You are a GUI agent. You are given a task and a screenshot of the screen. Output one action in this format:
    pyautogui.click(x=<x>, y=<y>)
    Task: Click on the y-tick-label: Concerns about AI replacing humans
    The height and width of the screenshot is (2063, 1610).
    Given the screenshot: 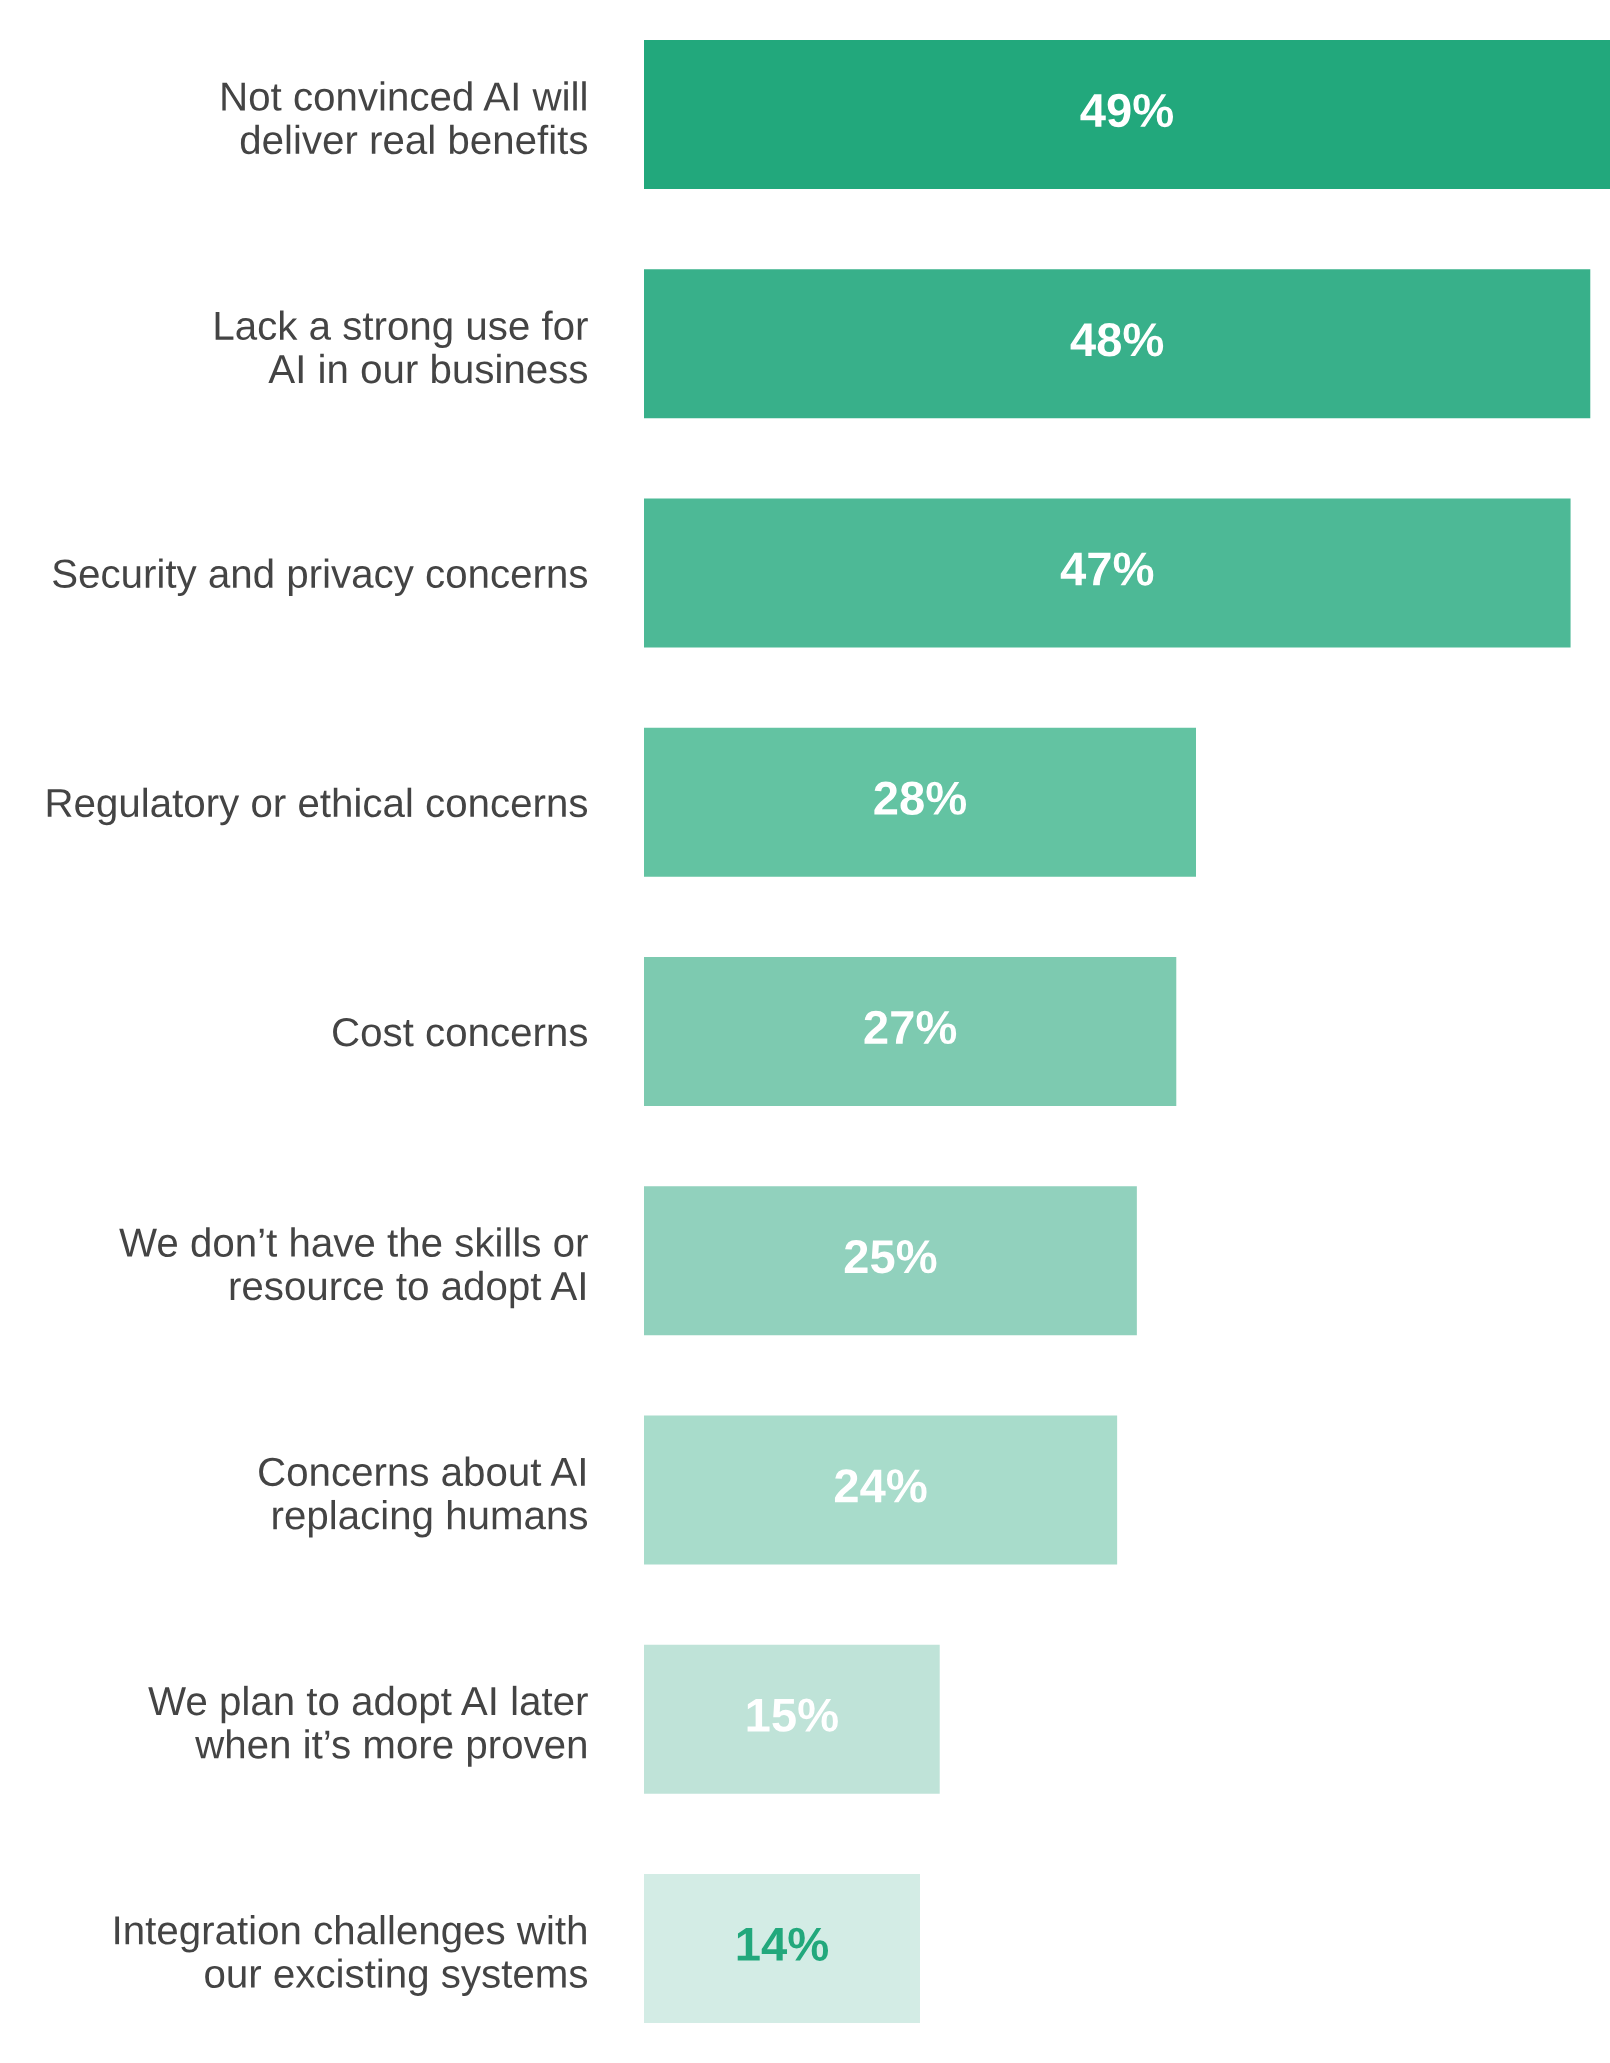 What is the action you would take?
    pyautogui.click(x=423, y=1497)
    